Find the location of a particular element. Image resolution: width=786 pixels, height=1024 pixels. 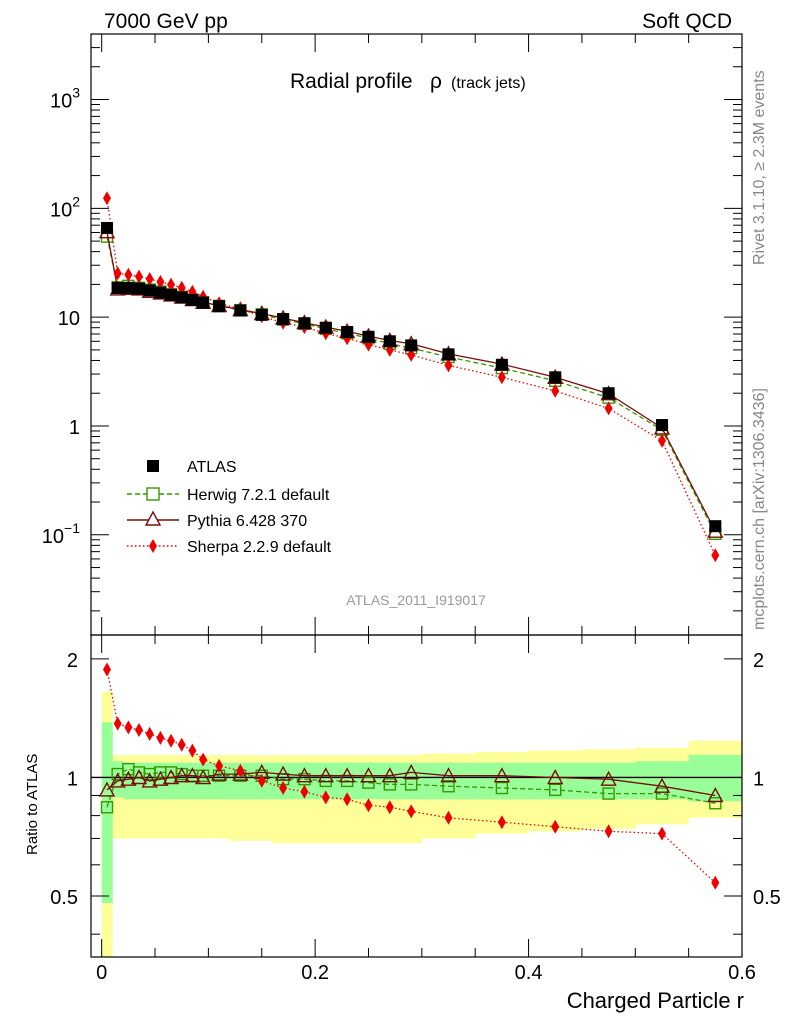

x-tick-label-1: 0.2 is located at coordinates (315, 973).